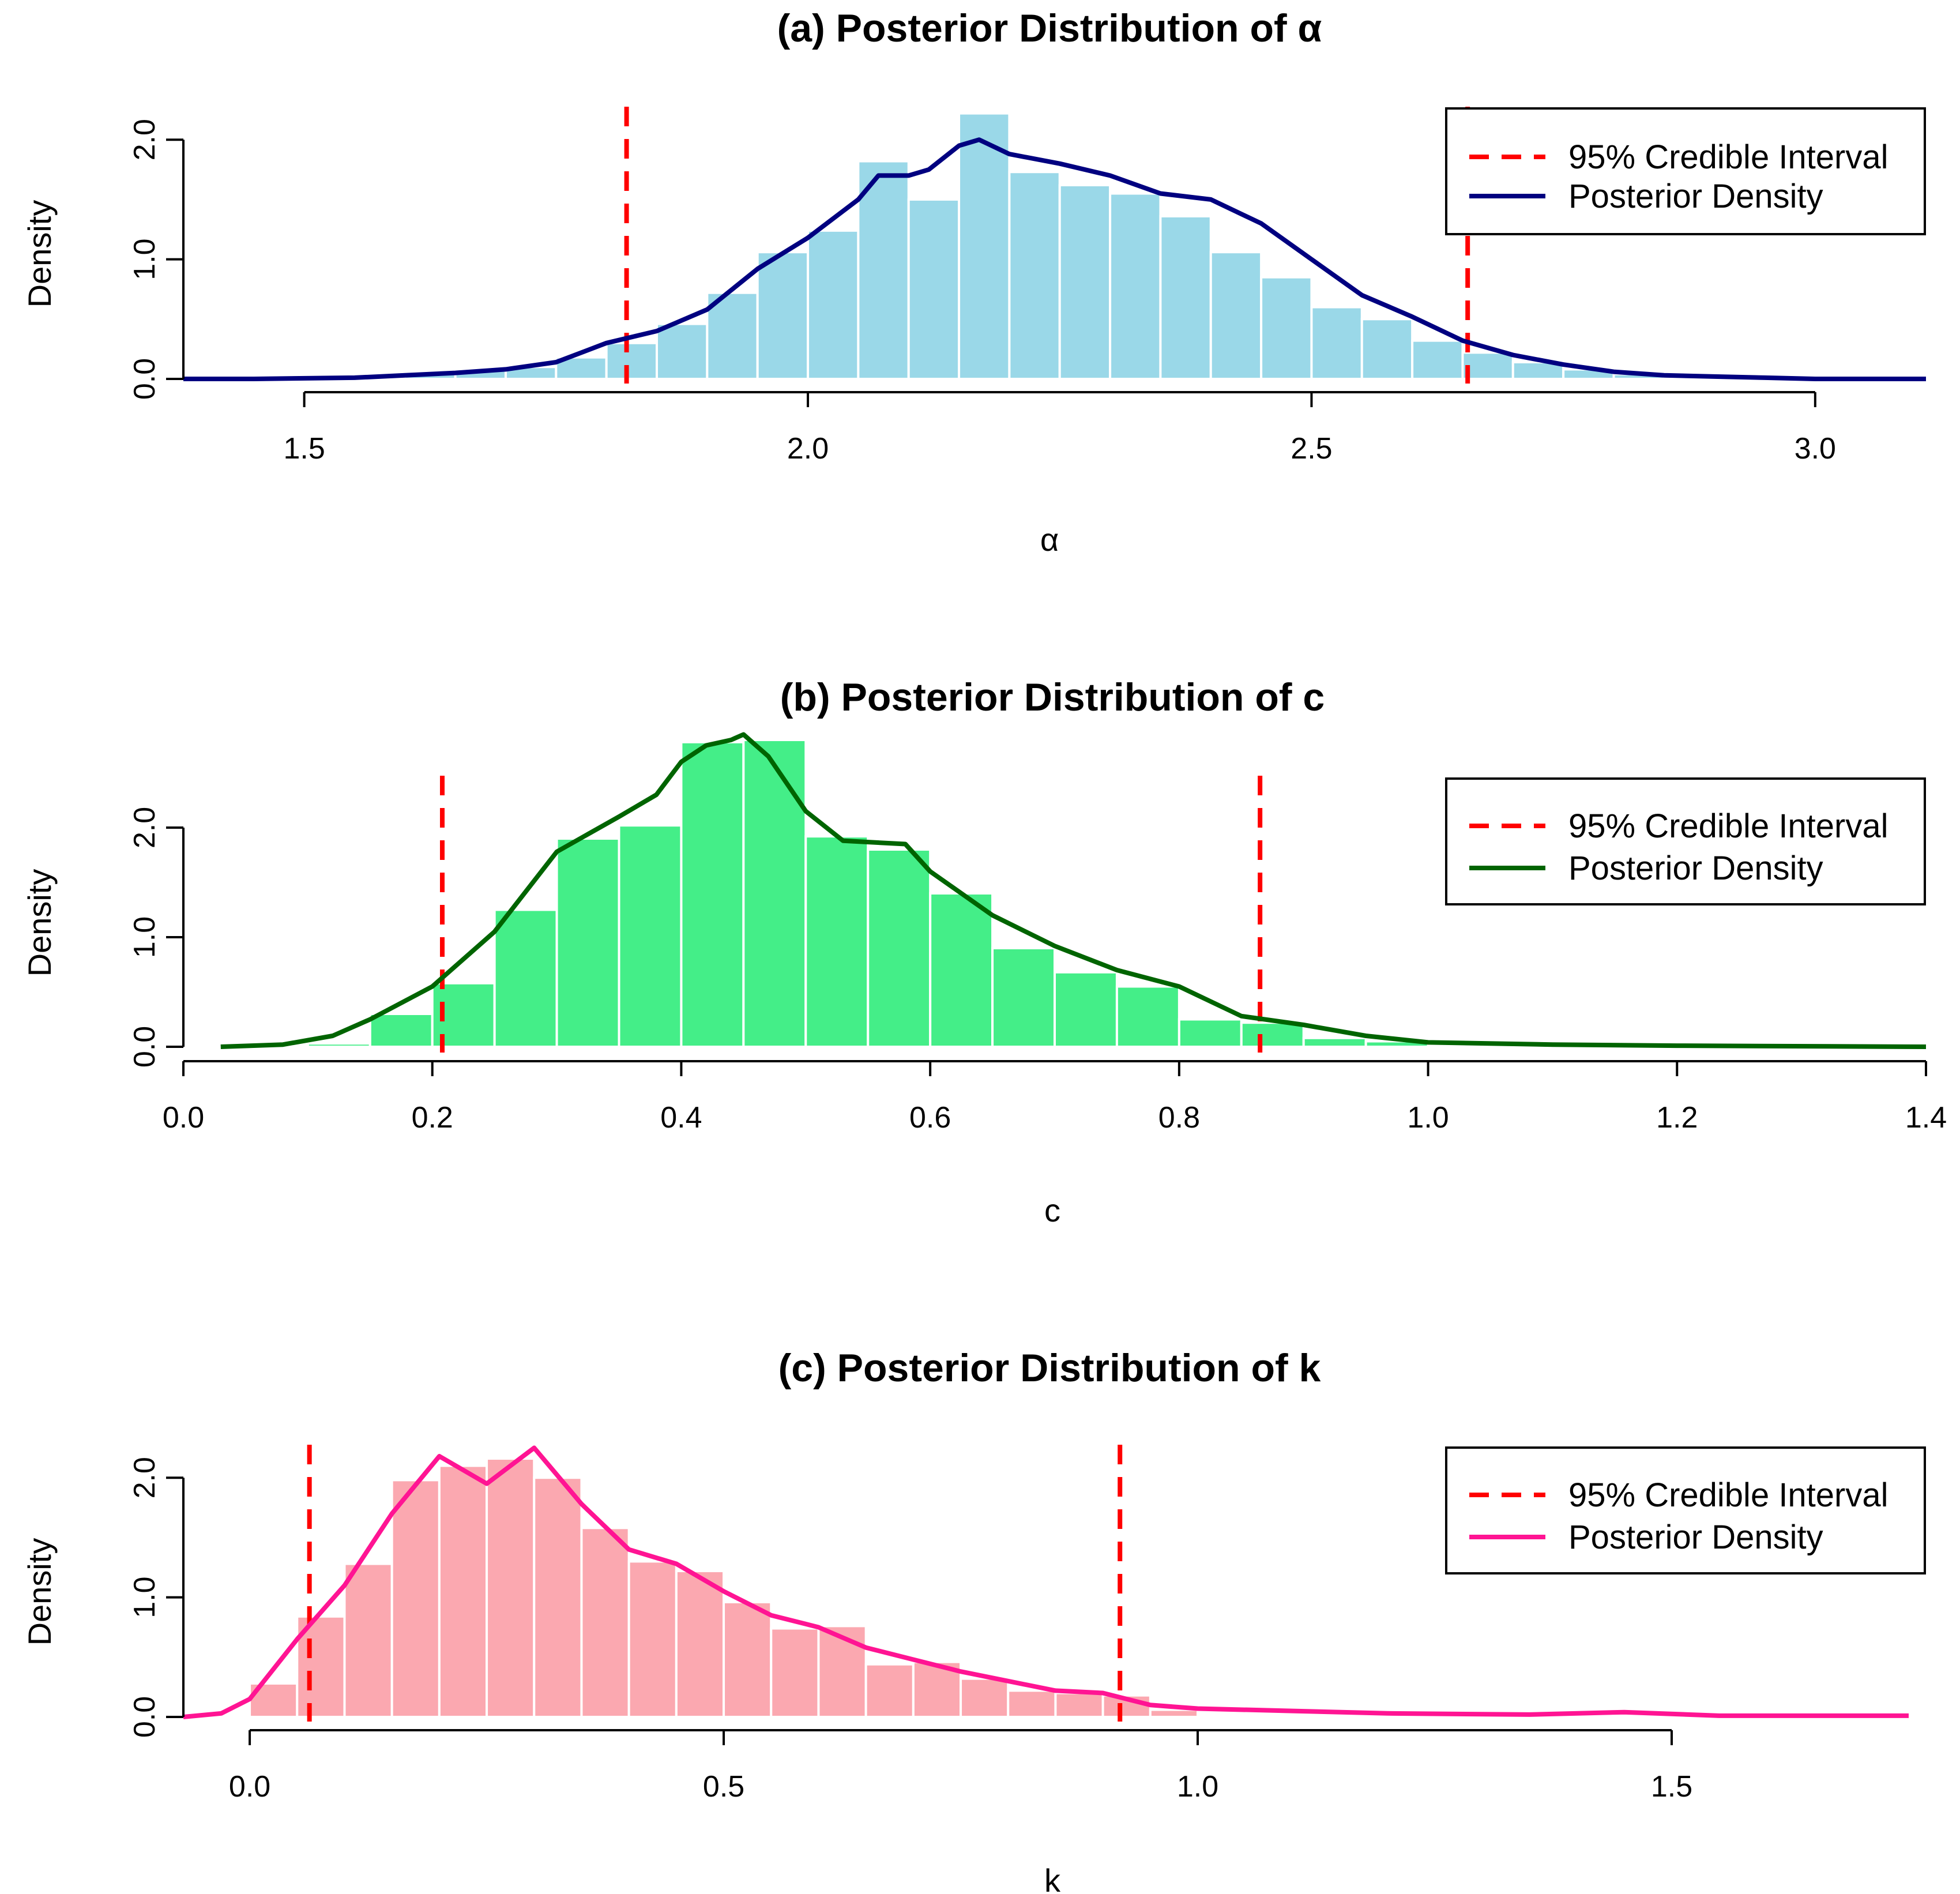 The width and height of the screenshot is (1960, 1894). I want to click on credible-interval-lines-k, so click(715, 1583).